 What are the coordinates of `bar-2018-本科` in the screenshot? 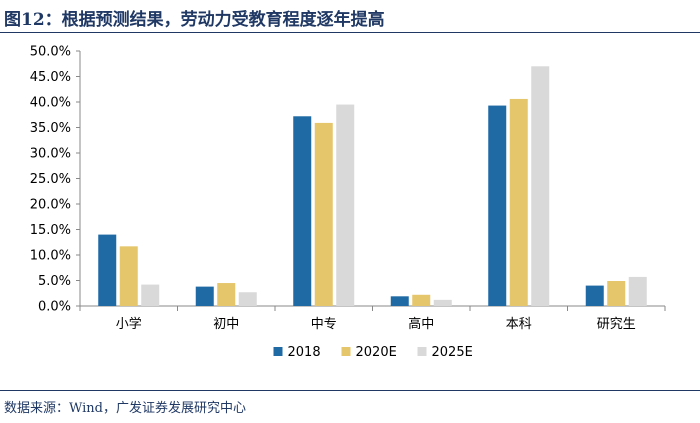 It's located at (497, 205).